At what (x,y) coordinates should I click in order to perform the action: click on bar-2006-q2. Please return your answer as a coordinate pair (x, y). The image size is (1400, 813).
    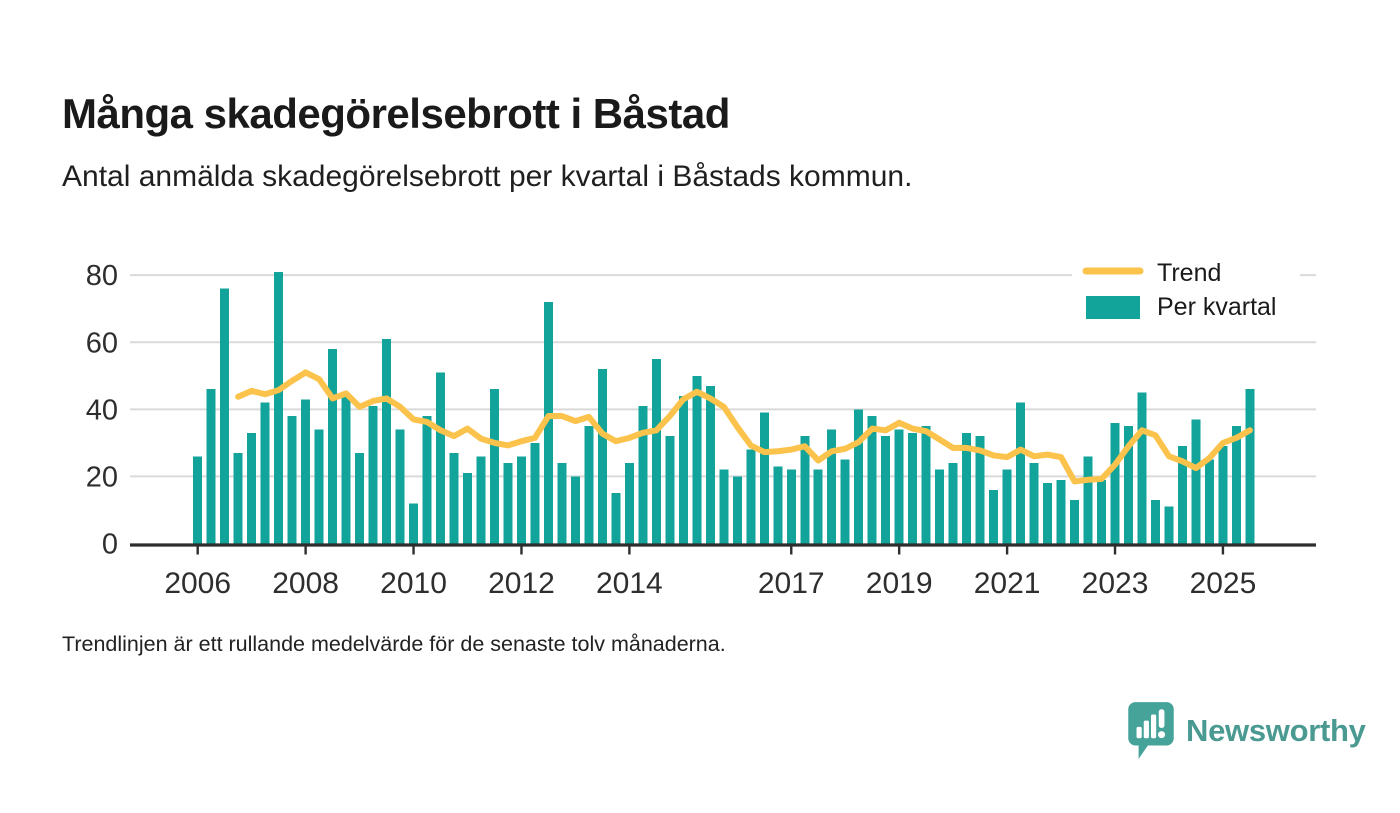
    Looking at the image, I should click on (211, 466).